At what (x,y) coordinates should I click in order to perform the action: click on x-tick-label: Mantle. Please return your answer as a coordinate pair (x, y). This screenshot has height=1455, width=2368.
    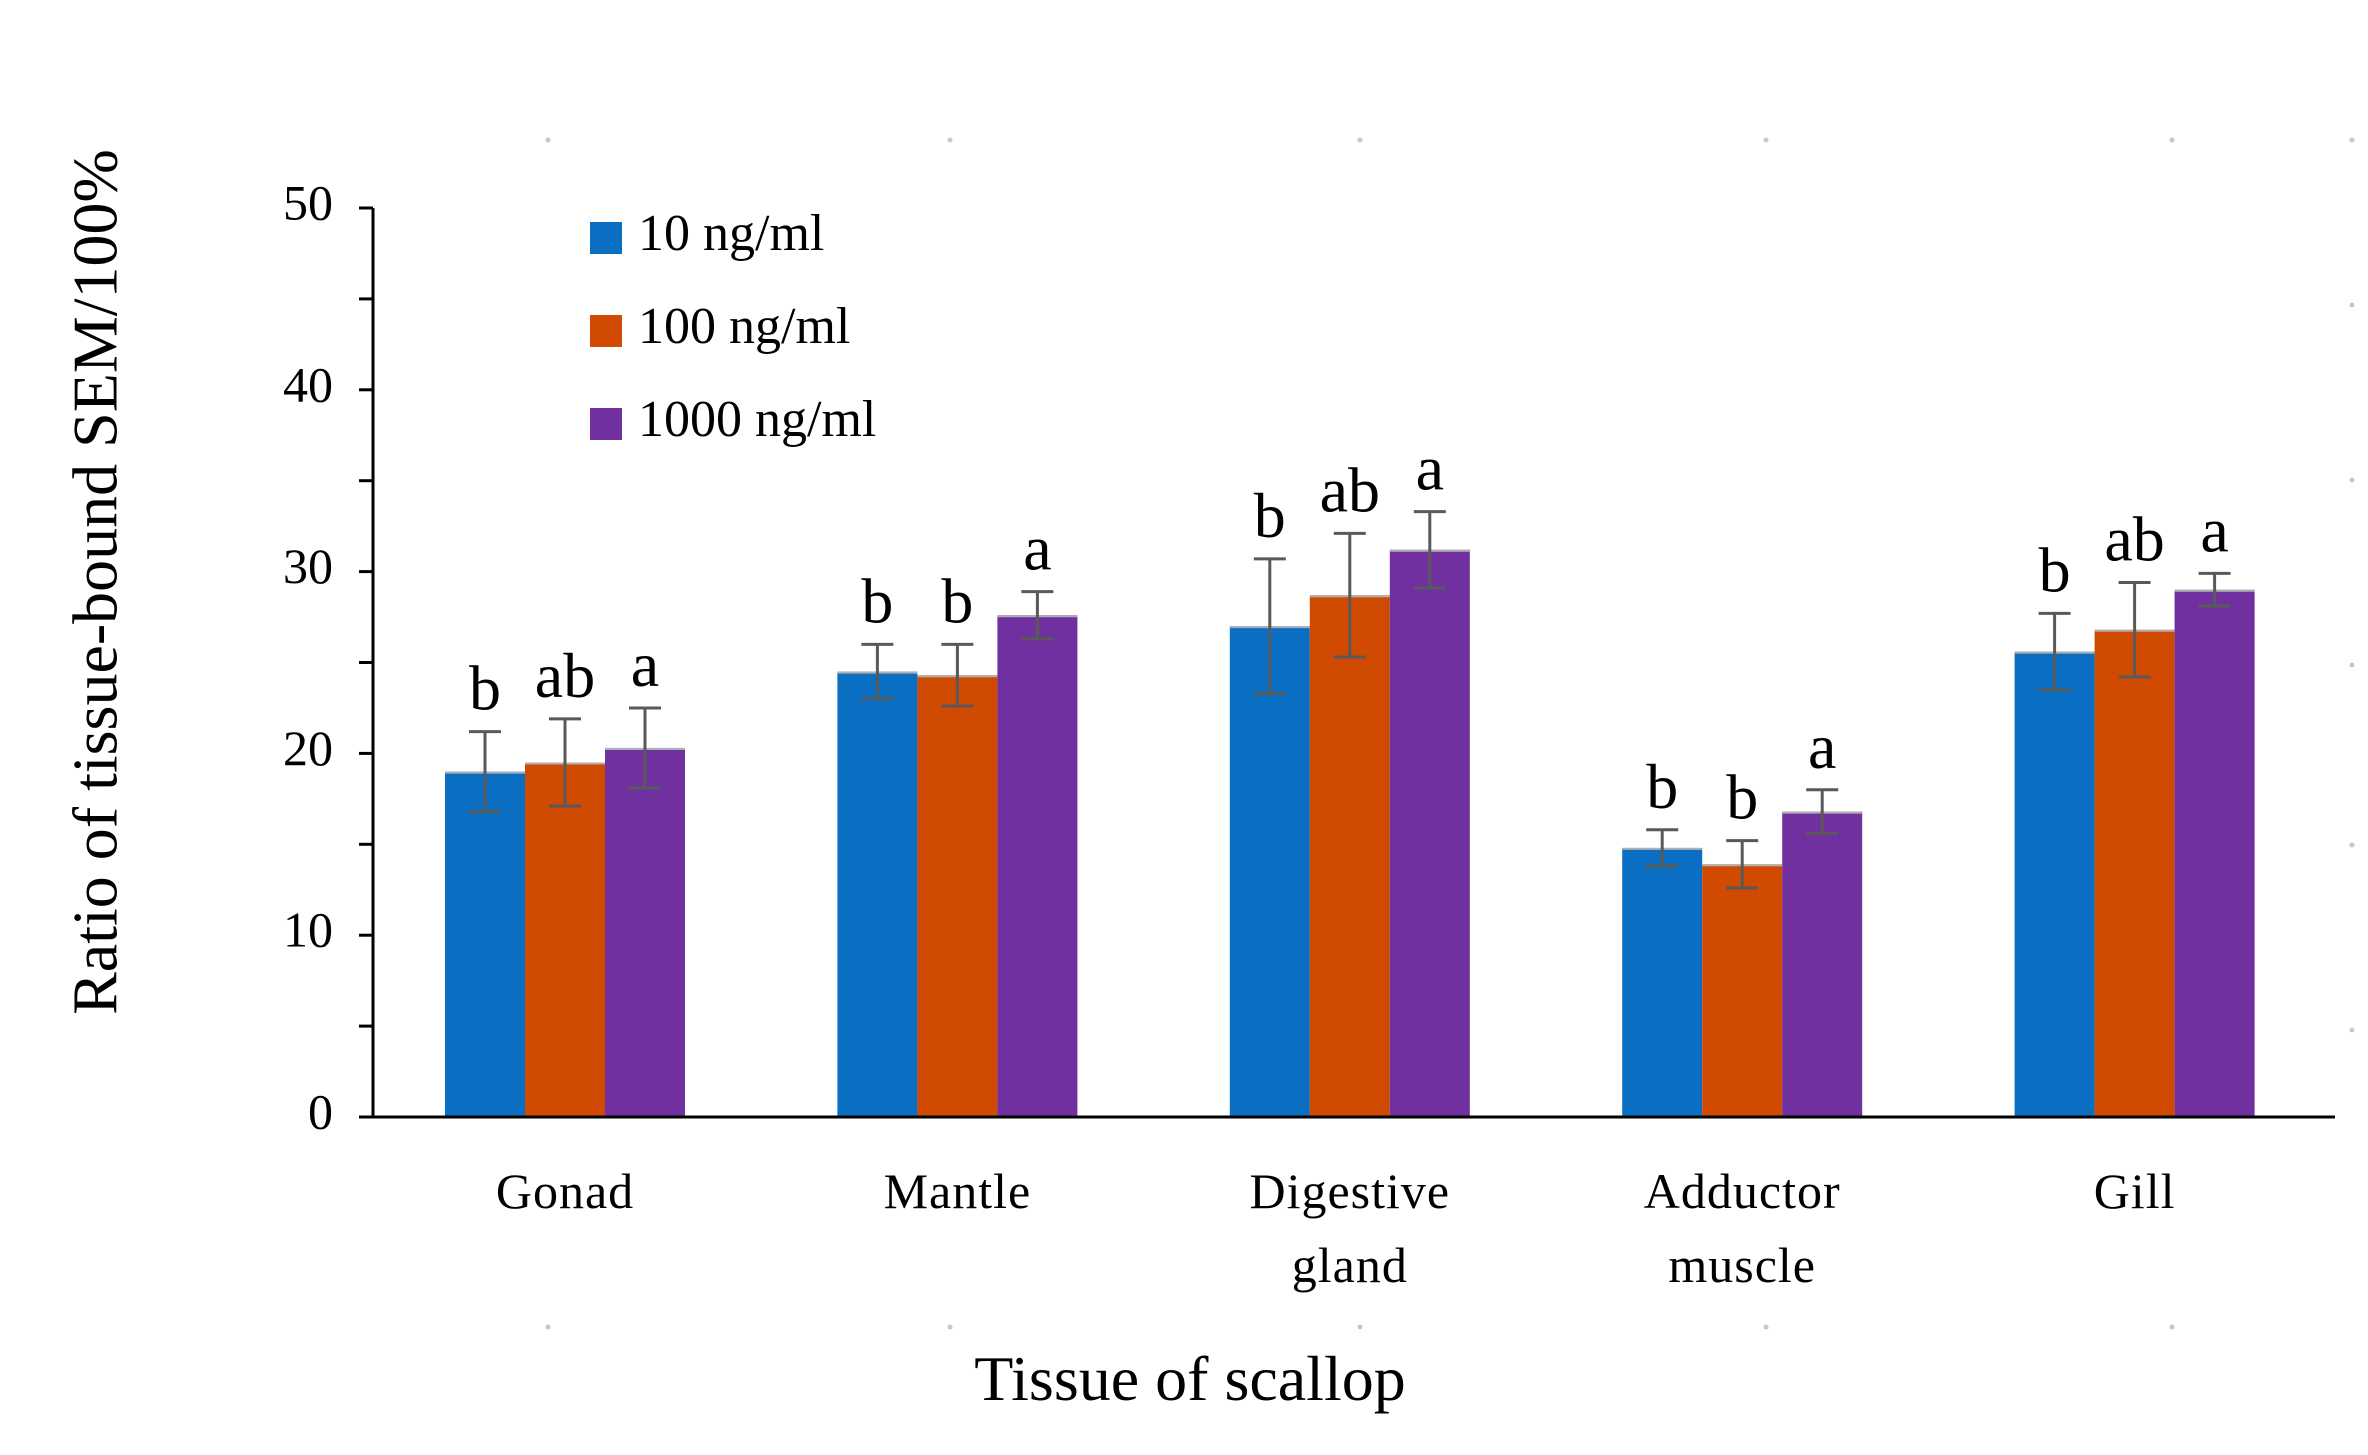
    Looking at the image, I should click on (958, 1191).